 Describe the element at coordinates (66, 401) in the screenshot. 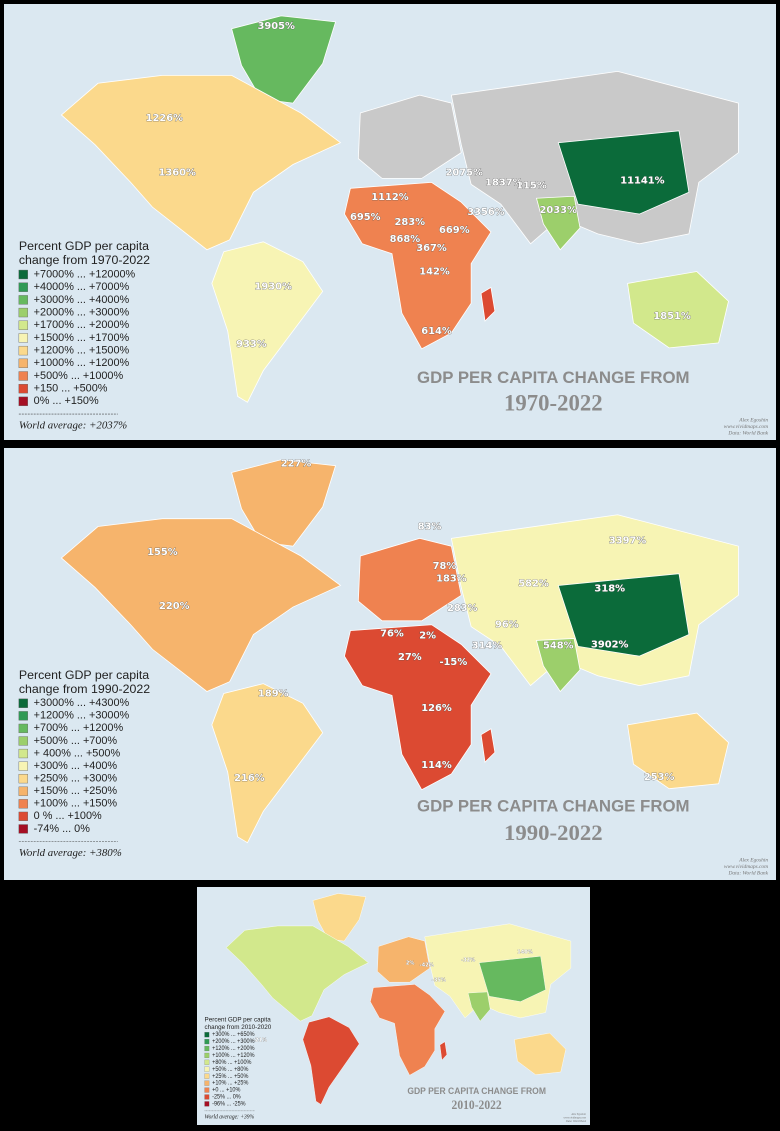

I see `legend-label: 0% ... +150%` at that location.